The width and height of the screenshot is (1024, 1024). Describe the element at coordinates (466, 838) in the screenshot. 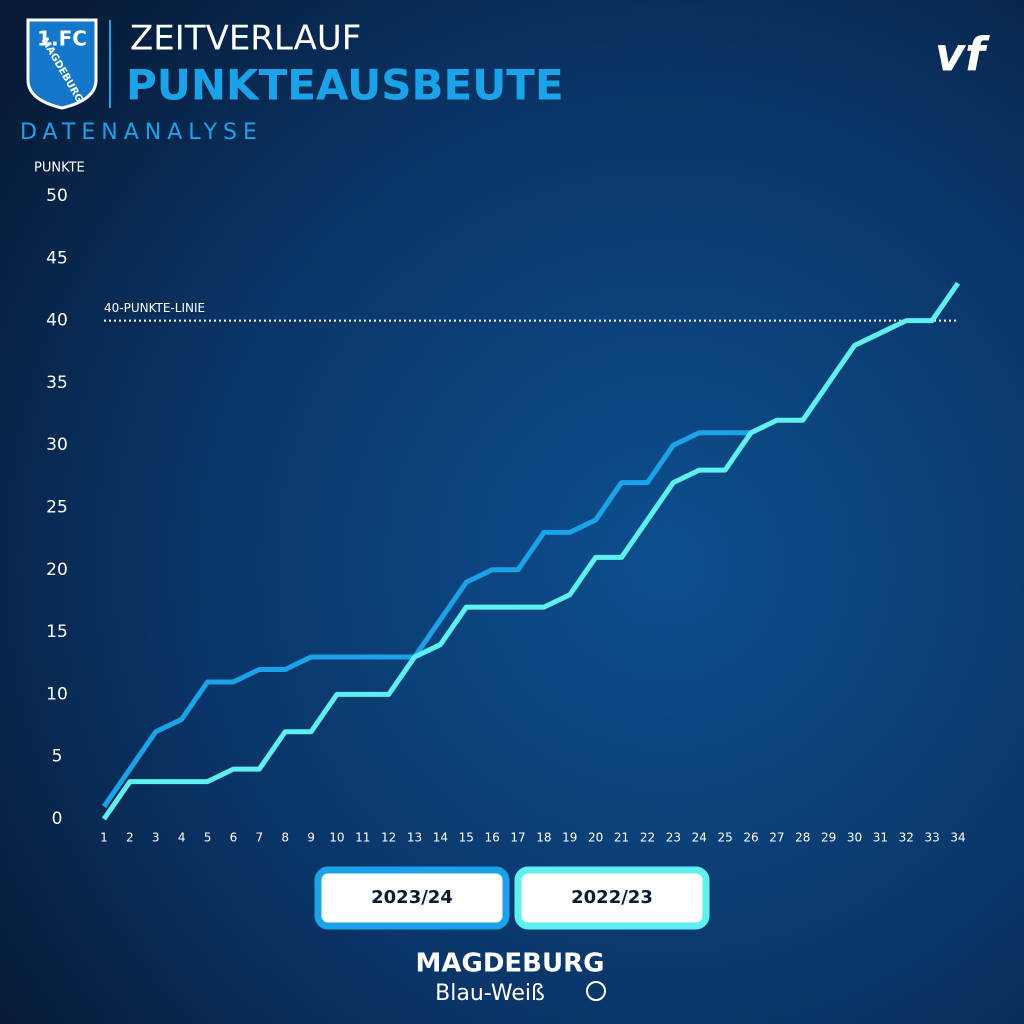

I see `x-tick-label: 15` at that location.